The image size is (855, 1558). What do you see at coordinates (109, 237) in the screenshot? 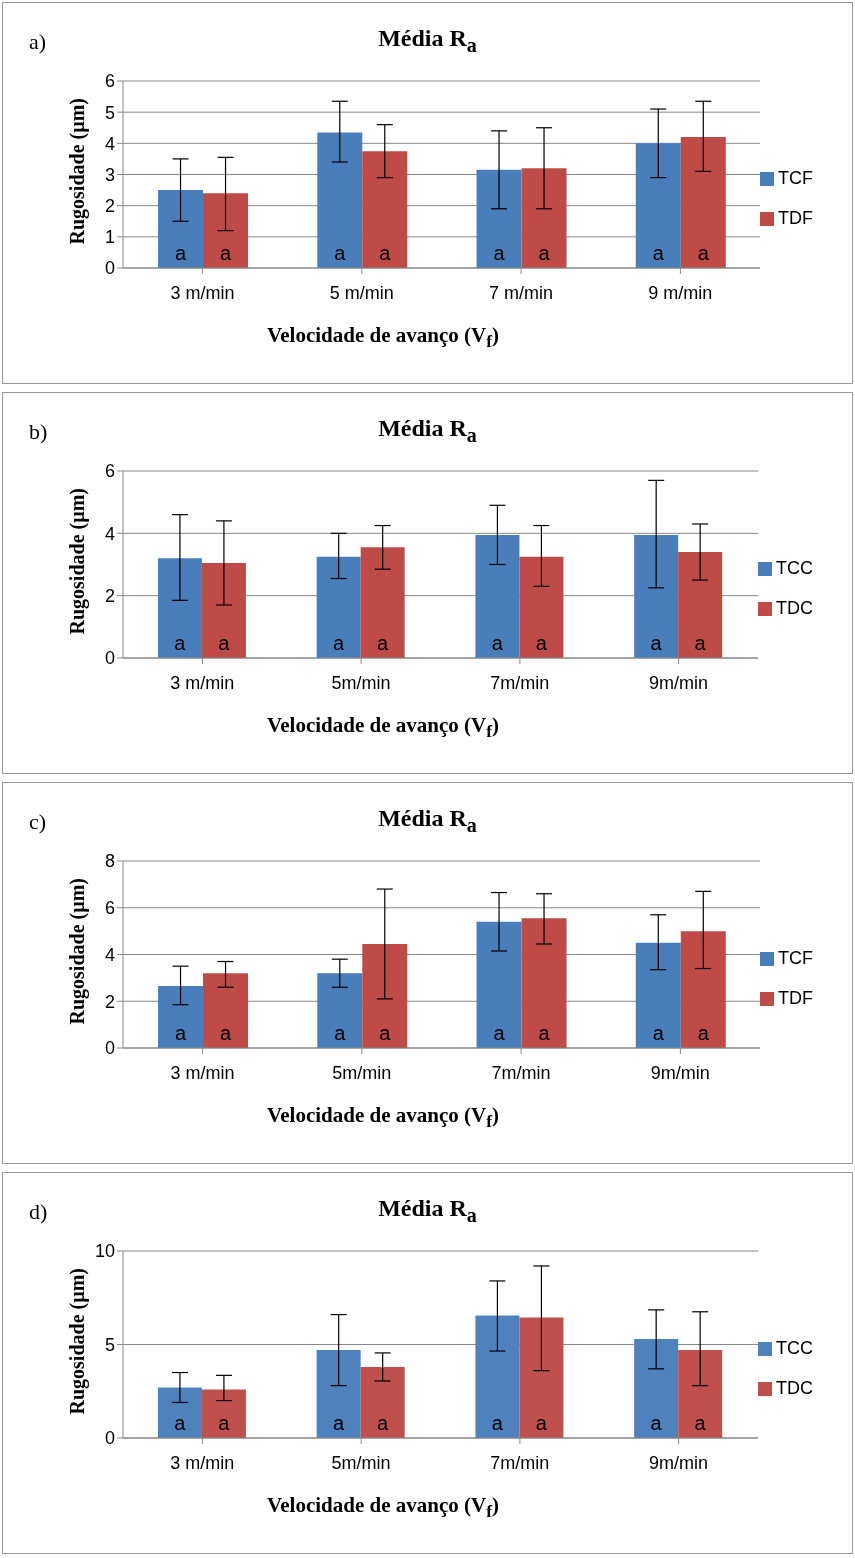
I see `y-tick-label: 1` at bounding box center [109, 237].